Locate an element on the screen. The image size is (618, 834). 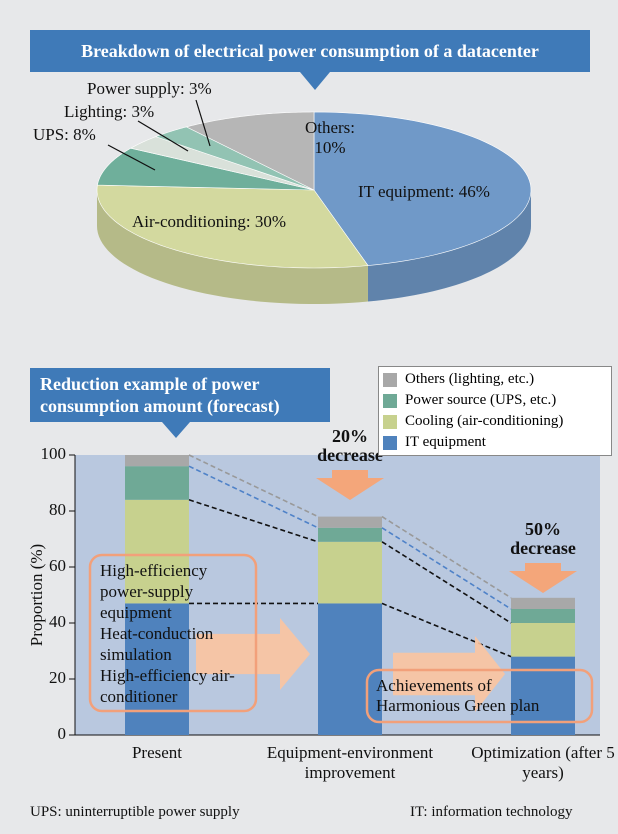
pie-label: Power supply: 3% is located at coordinates (149, 88).